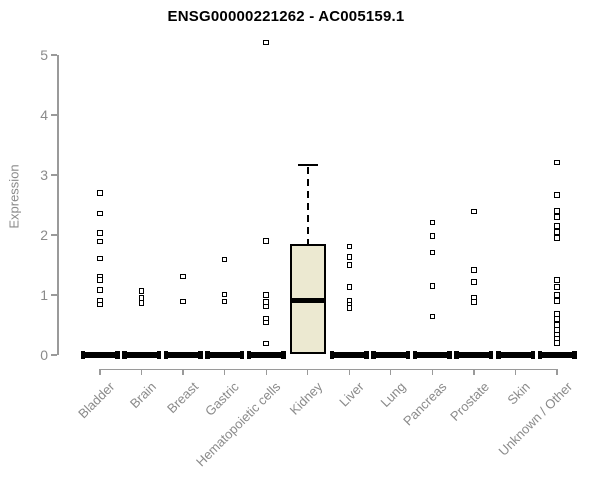 The width and height of the screenshot is (600, 500). What do you see at coordinates (44, 115) in the screenshot?
I see `y-tick-label: 4` at bounding box center [44, 115].